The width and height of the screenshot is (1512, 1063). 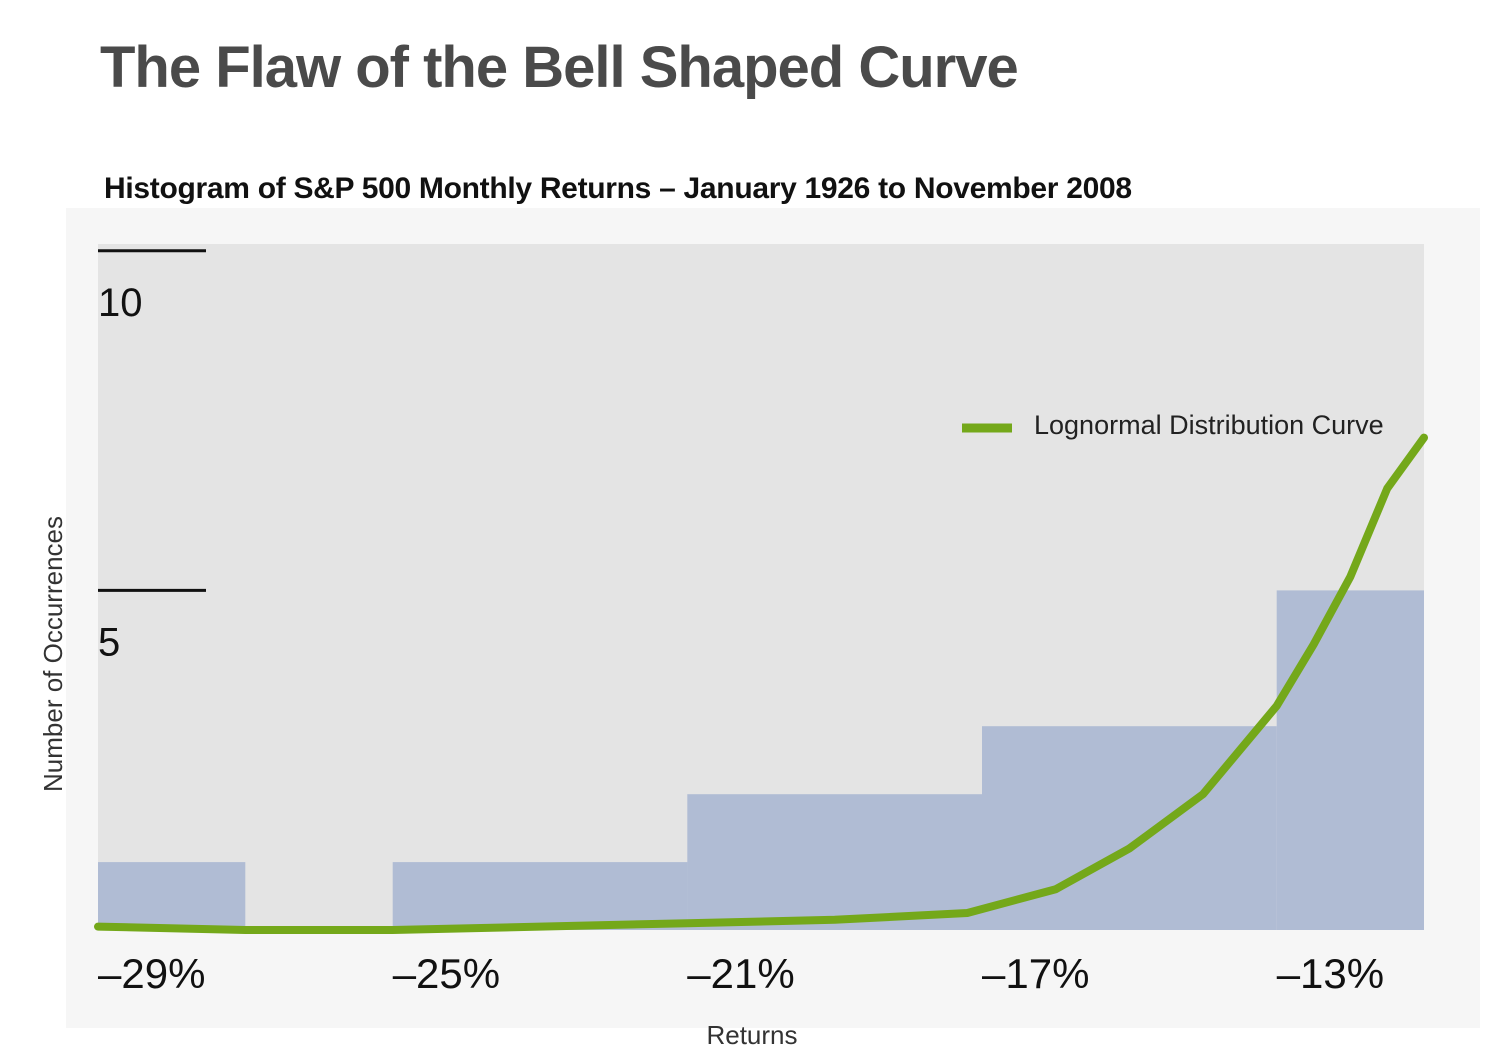 I want to click on legend-label: Lognormal Distribution Curve, so click(x=1209, y=425).